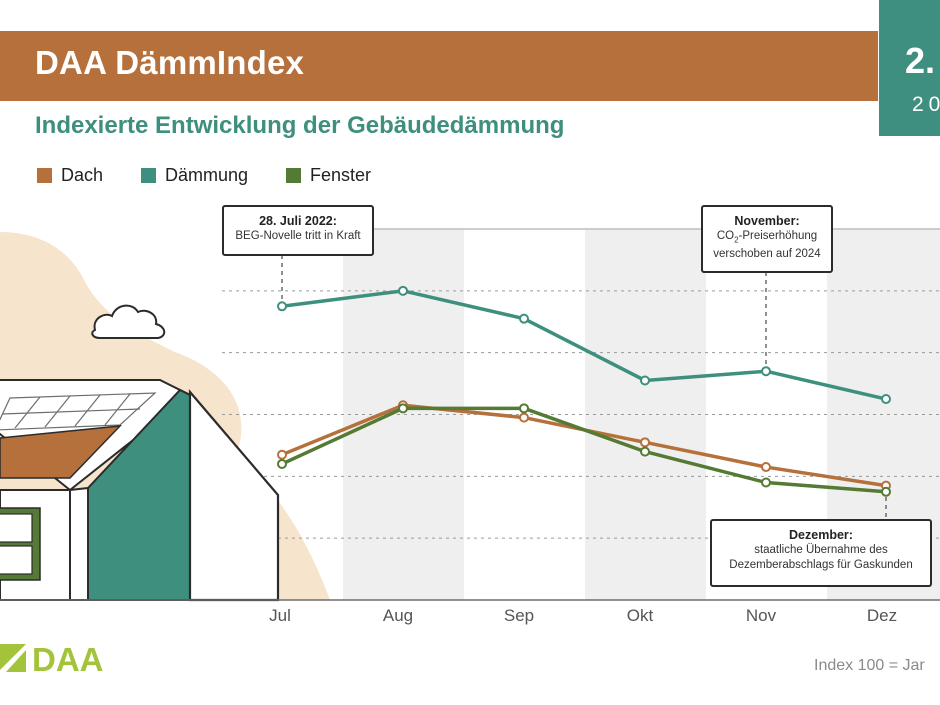 Image resolution: width=940 pixels, height=705 pixels. I want to click on x-tick-okt: Okt, so click(640, 615).